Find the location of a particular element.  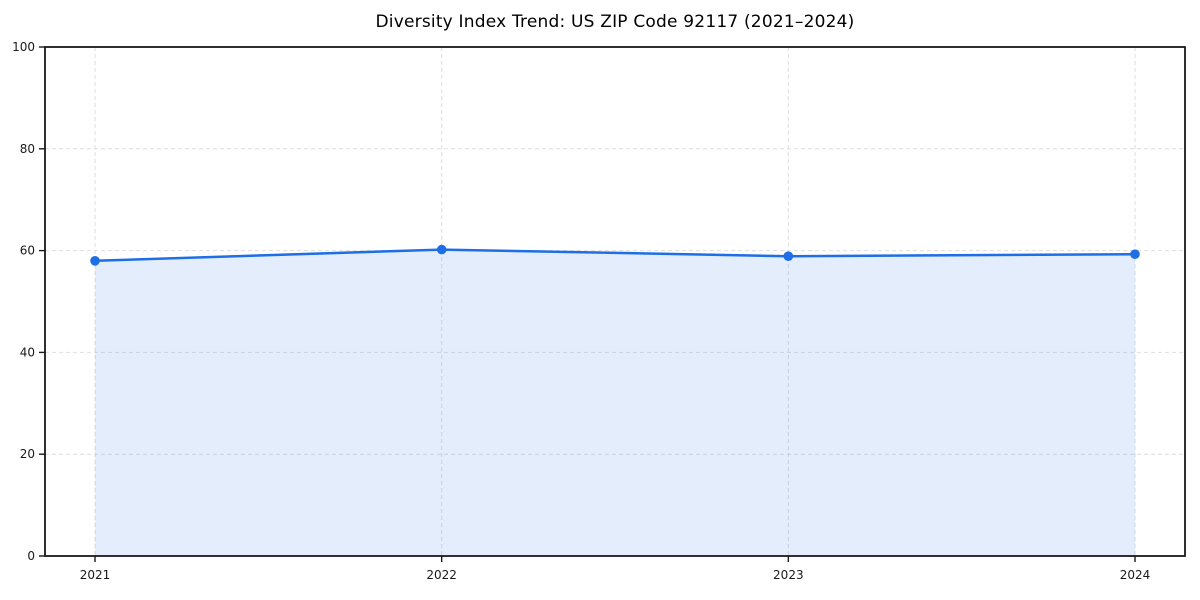

y-axis-tick-label: 60 is located at coordinates (27, 251).